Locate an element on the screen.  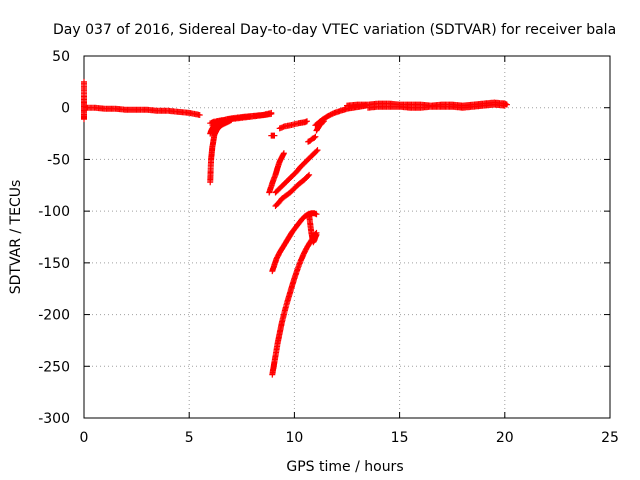
y-tick-label: -50 is located at coordinates (58, 160).